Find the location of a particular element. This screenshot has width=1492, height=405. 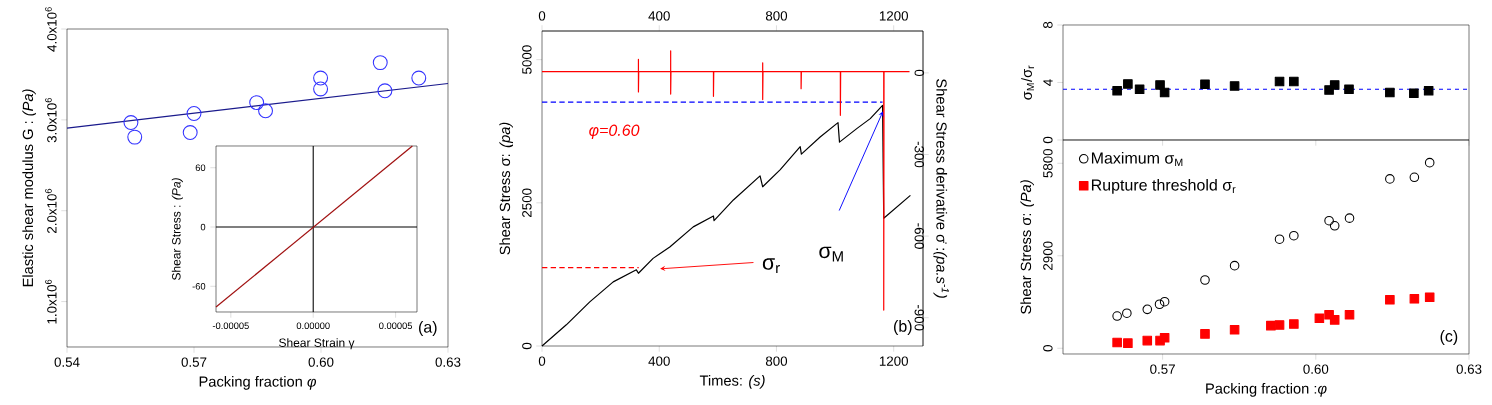

annotation: φ=0.60 is located at coordinates (614, 132).